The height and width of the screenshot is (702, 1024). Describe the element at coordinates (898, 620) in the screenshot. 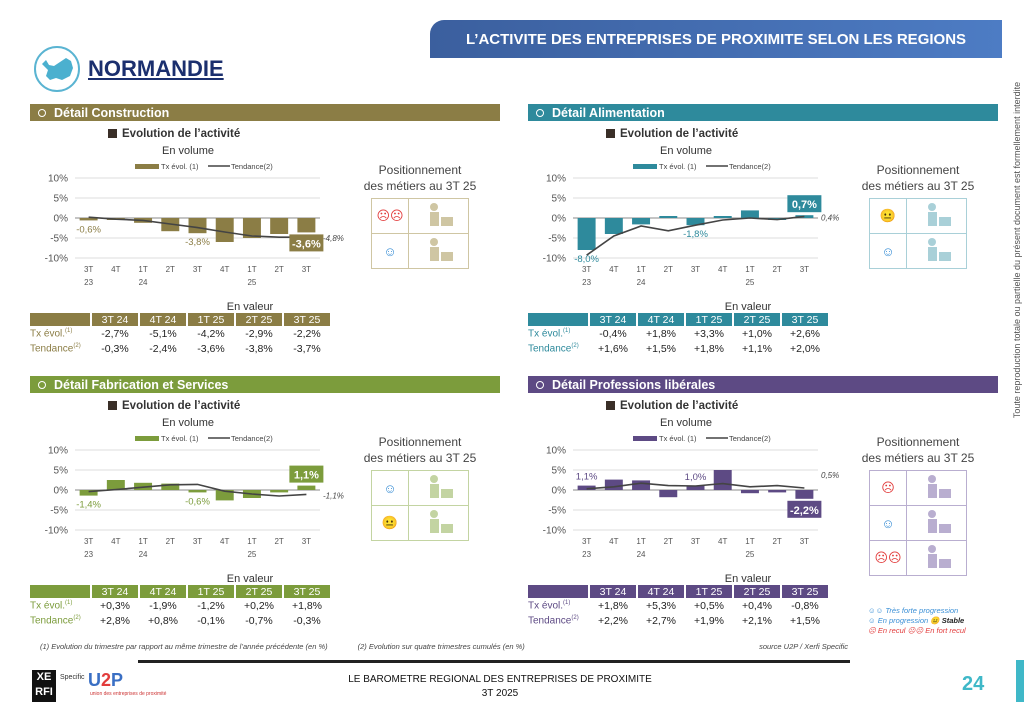

I see `legend-progress: ☺ En progression` at that location.